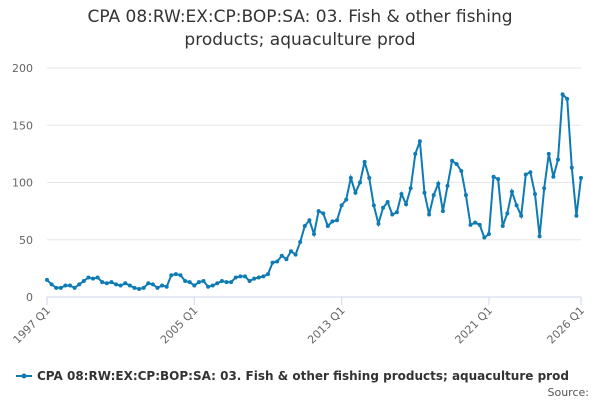 This screenshot has width=600, height=400. What do you see at coordinates (26, 240) in the screenshot?
I see `y-tick-label: 50` at bounding box center [26, 240].